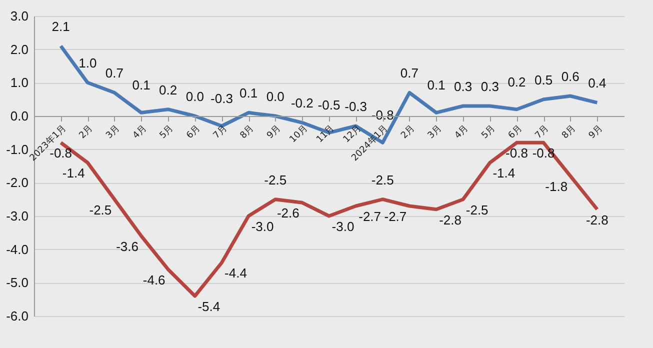 This screenshot has width=653, height=348. What do you see at coordinates (288, 213) in the screenshot?
I see `data-label: -2.6` at bounding box center [288, 213].